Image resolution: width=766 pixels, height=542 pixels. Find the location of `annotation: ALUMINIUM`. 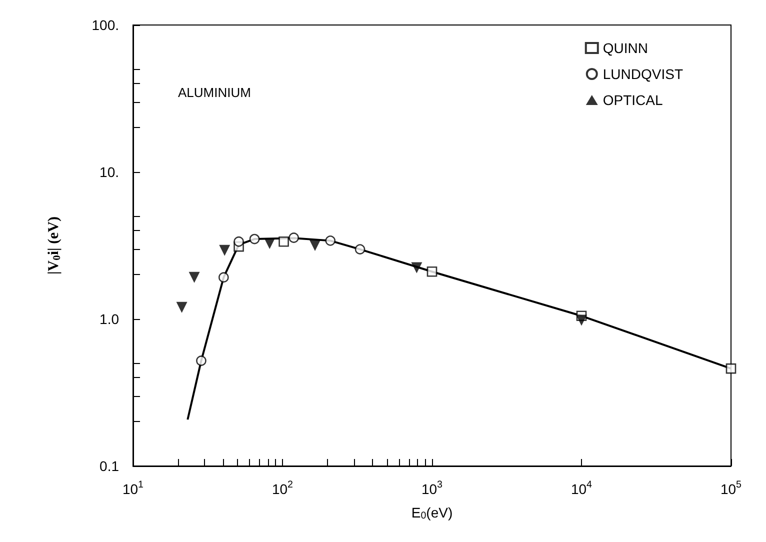

annotation: ALUMINIUM is located at coordinates (214, 92).